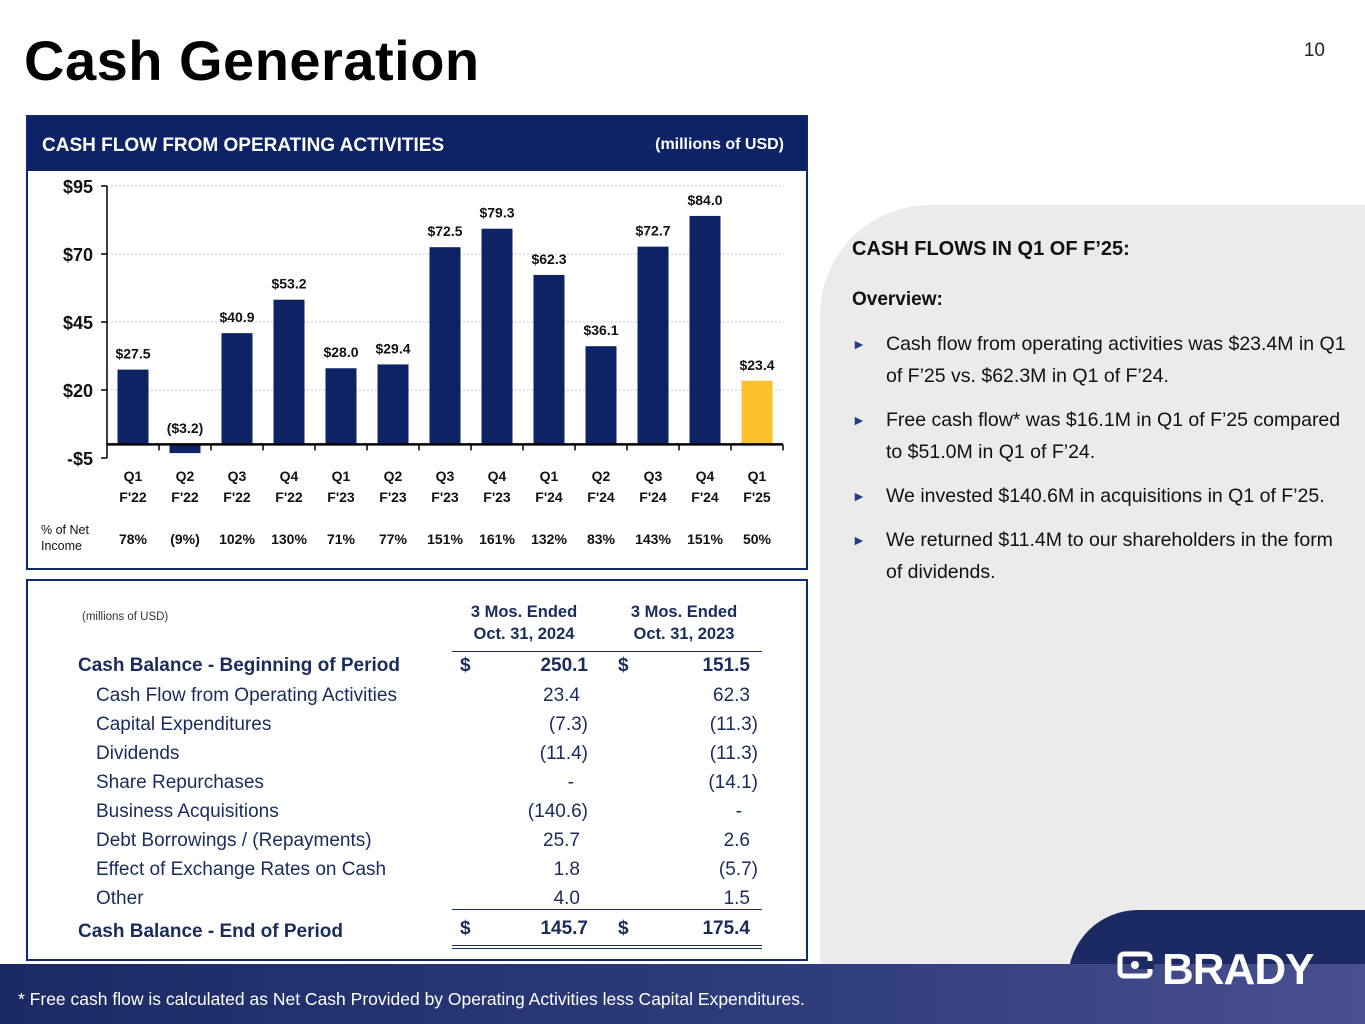  Describe the element at coordinates (570, 782) in the screenshot. I see `value-2024: -` at that location.